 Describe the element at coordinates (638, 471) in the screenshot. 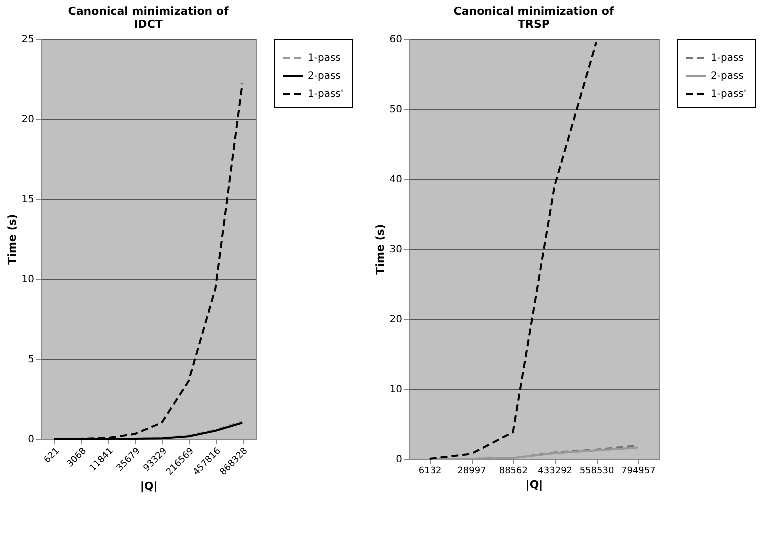

I see `x-tick-label: 794957` at that location.